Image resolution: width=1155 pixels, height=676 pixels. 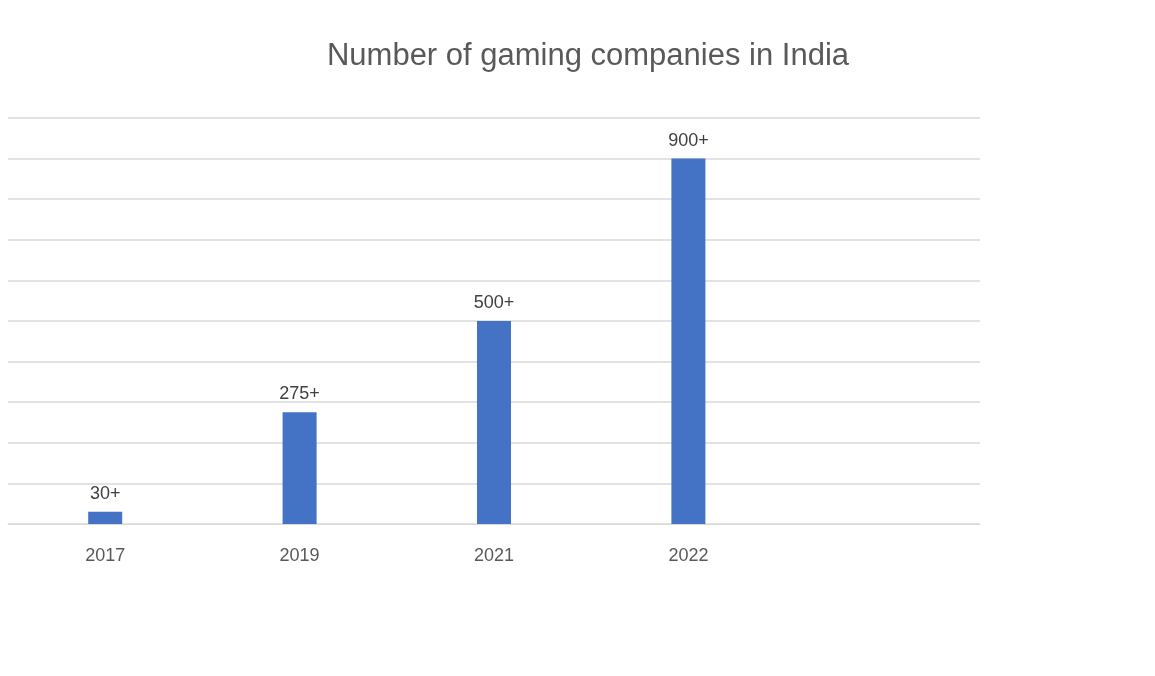 What do you see at coordinates (299, 393) in the screenshot?
I see `data-label: 275+` at bounding box center [299, 393].